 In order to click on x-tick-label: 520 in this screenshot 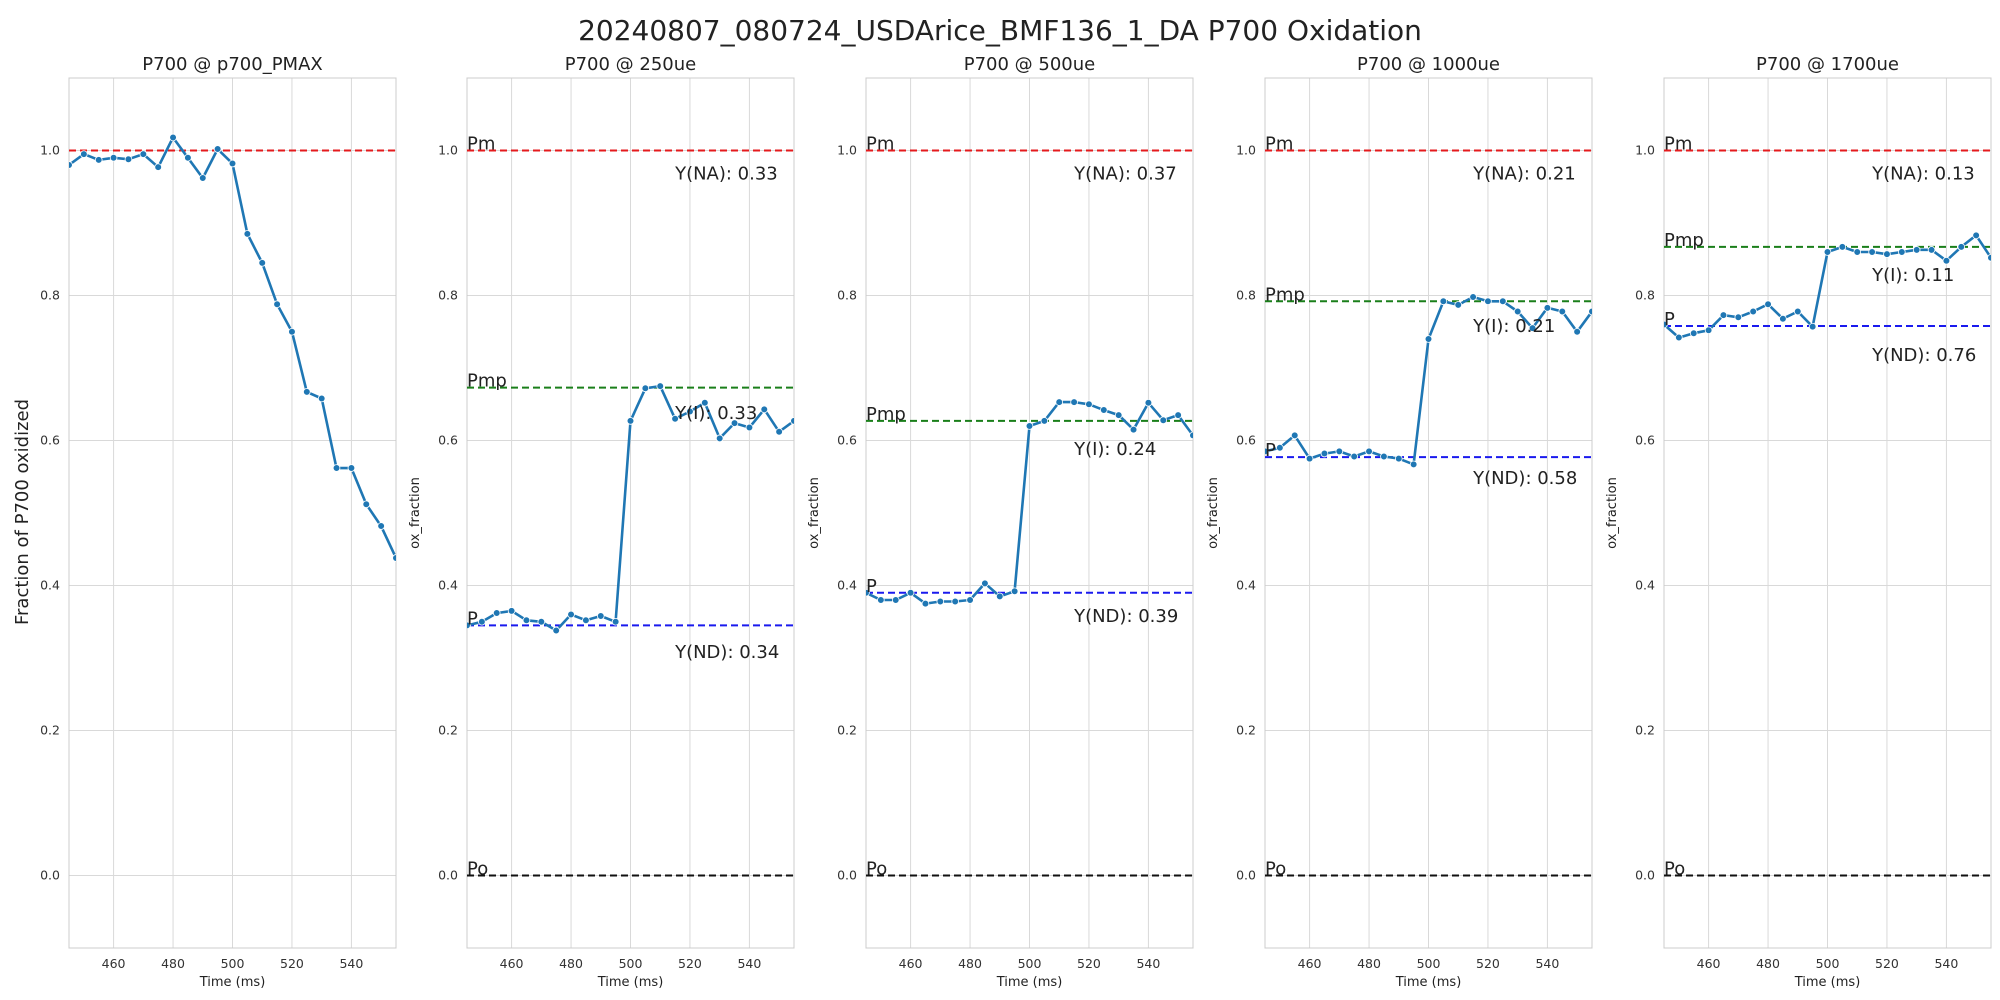, I will do `click(292, 963)`.